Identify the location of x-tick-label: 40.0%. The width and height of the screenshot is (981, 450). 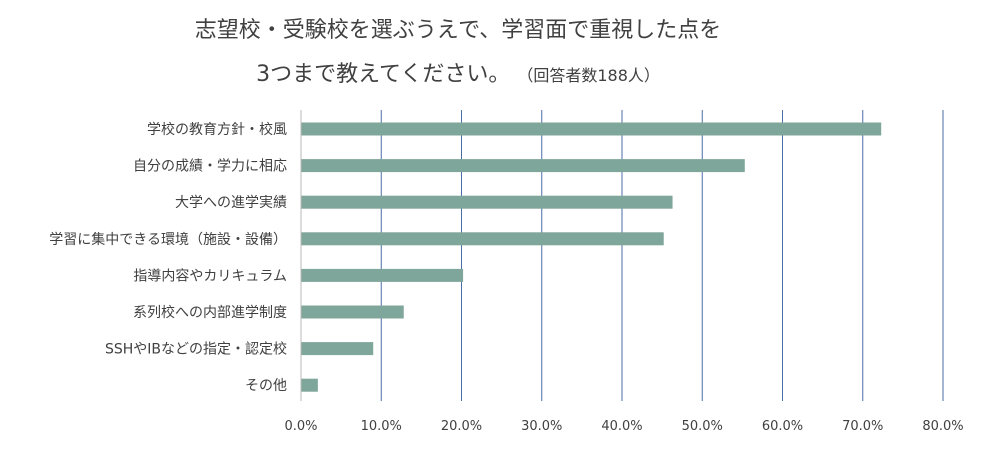
(621, 426).